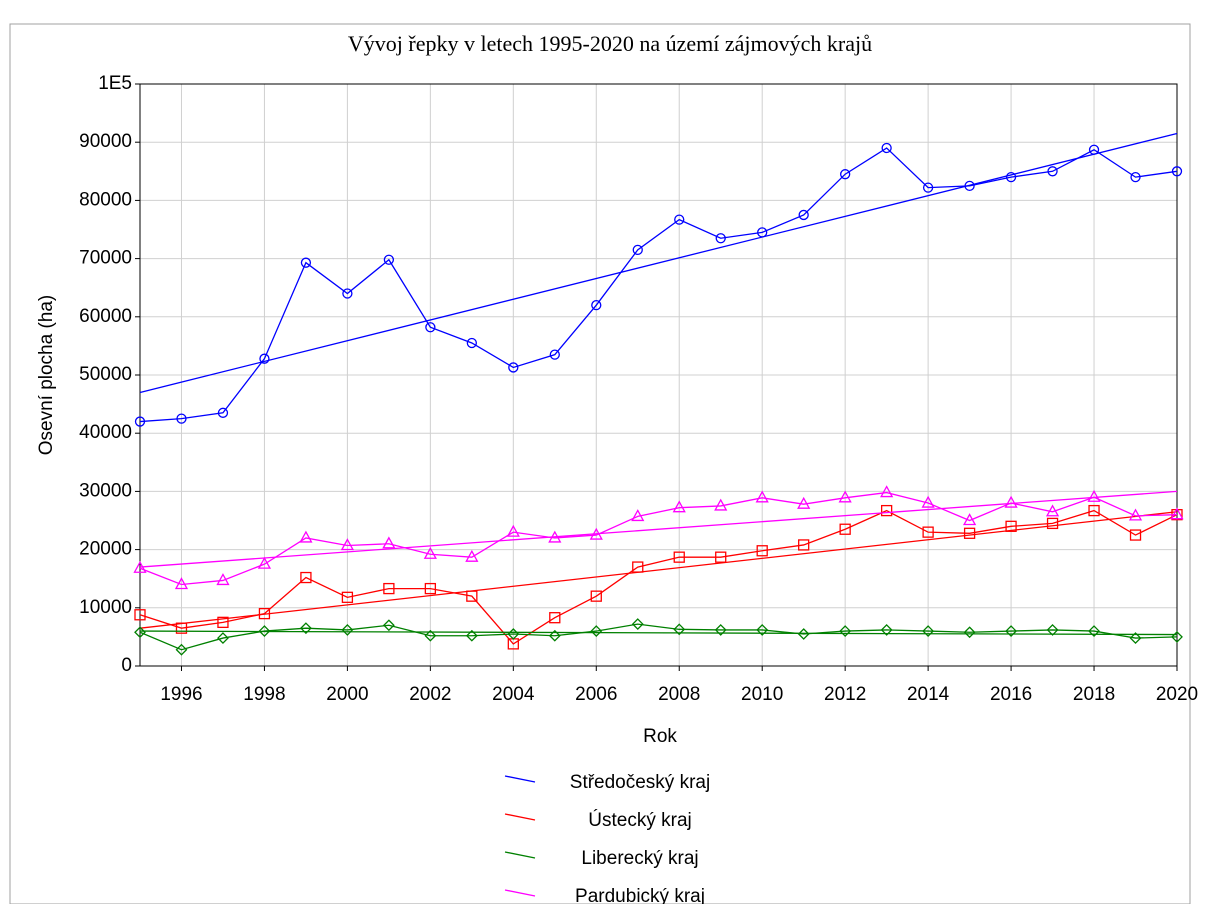  What do you see at coordinates (513, 694) in the screenshot?
I see `x-tick-label: 2004` at bounding box center [513, 694].